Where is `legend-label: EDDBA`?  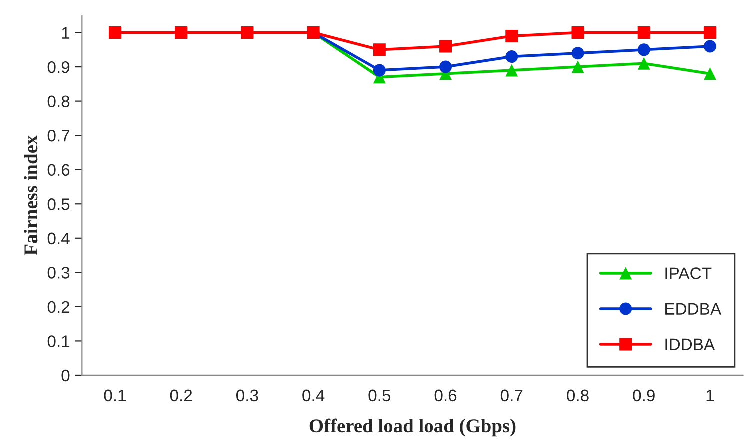
legend-label: EDDBA is located at coordinates (694, 309).